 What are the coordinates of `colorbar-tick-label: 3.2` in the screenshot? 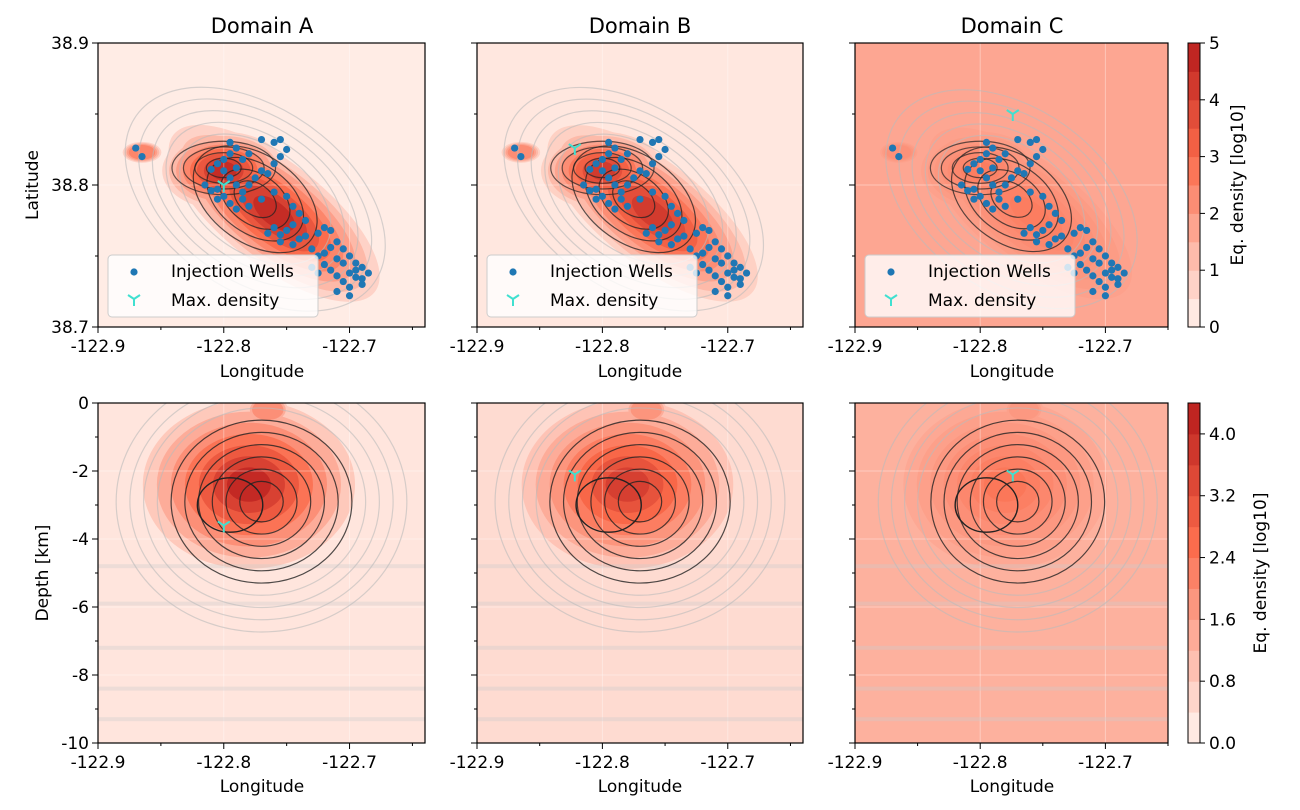 It's located at (1222, 497).